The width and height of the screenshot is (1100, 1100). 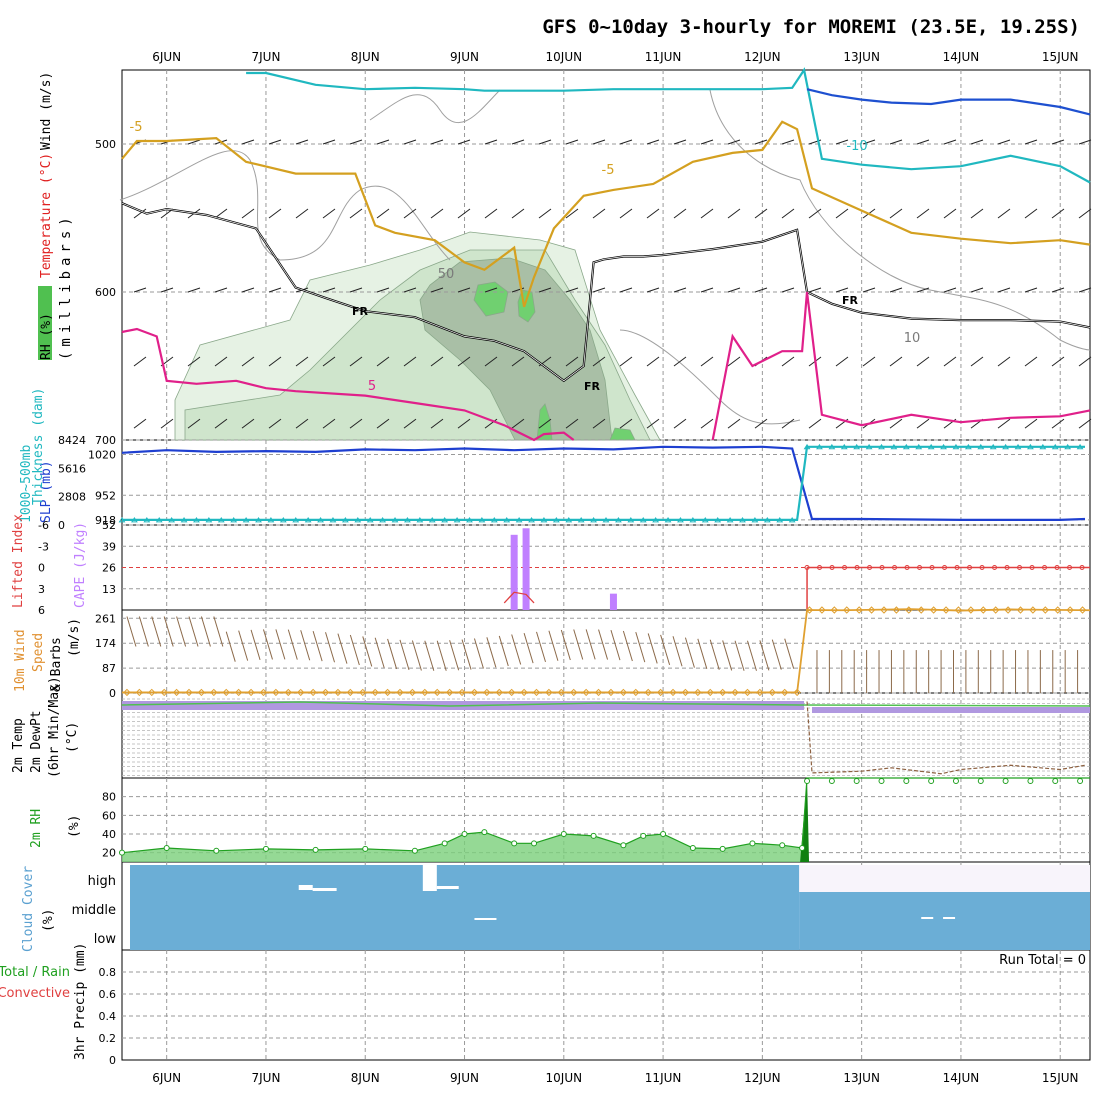 I want to click on panel-frame-pcp, so click(x=606, y=1005).